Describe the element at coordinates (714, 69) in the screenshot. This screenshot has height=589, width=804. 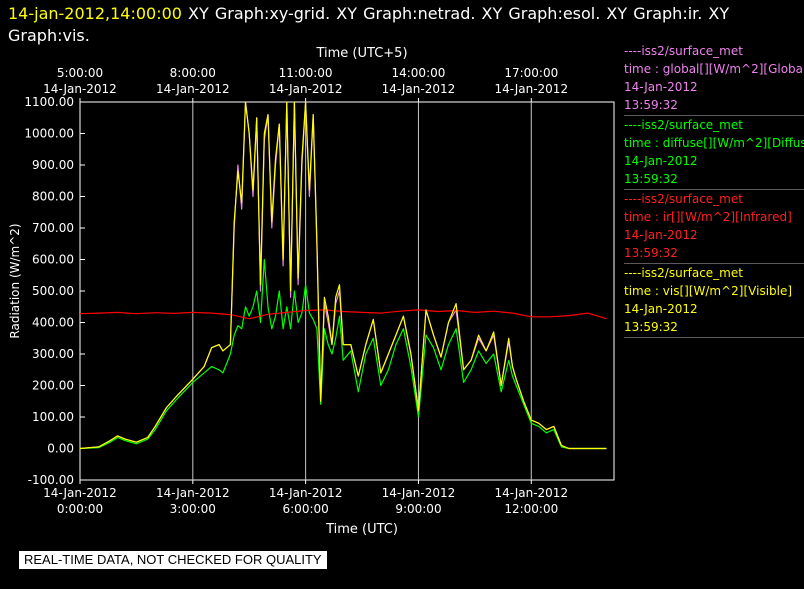
I see `legend-variable: time : global[][W/m^2][Global` at that location.